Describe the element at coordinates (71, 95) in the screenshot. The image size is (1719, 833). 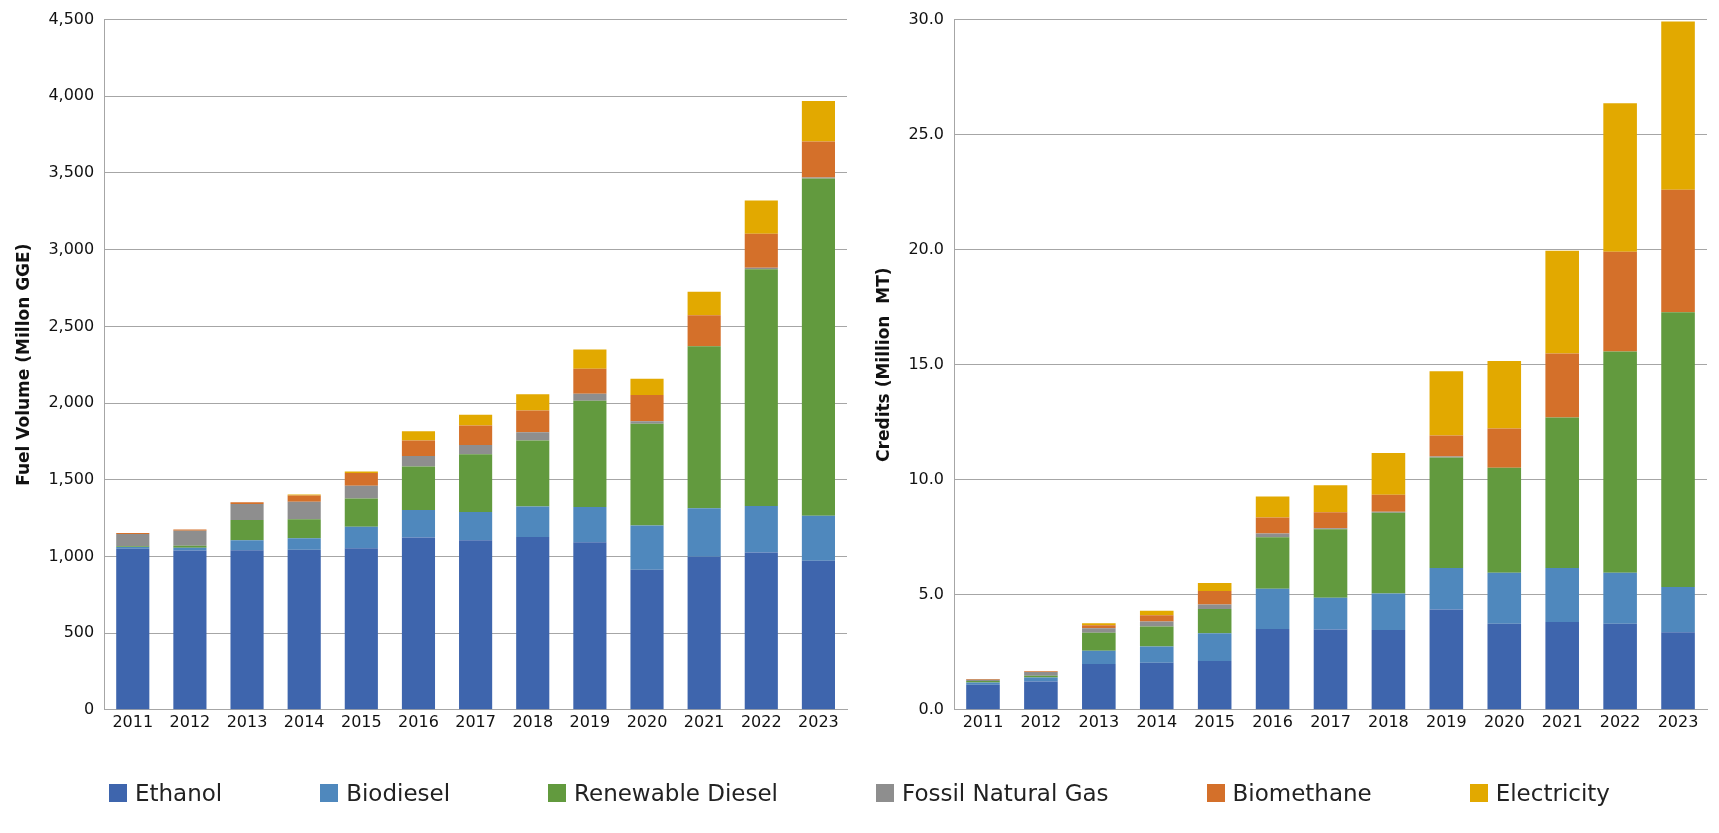
I see `y-tick-label: 4,000` at that location.